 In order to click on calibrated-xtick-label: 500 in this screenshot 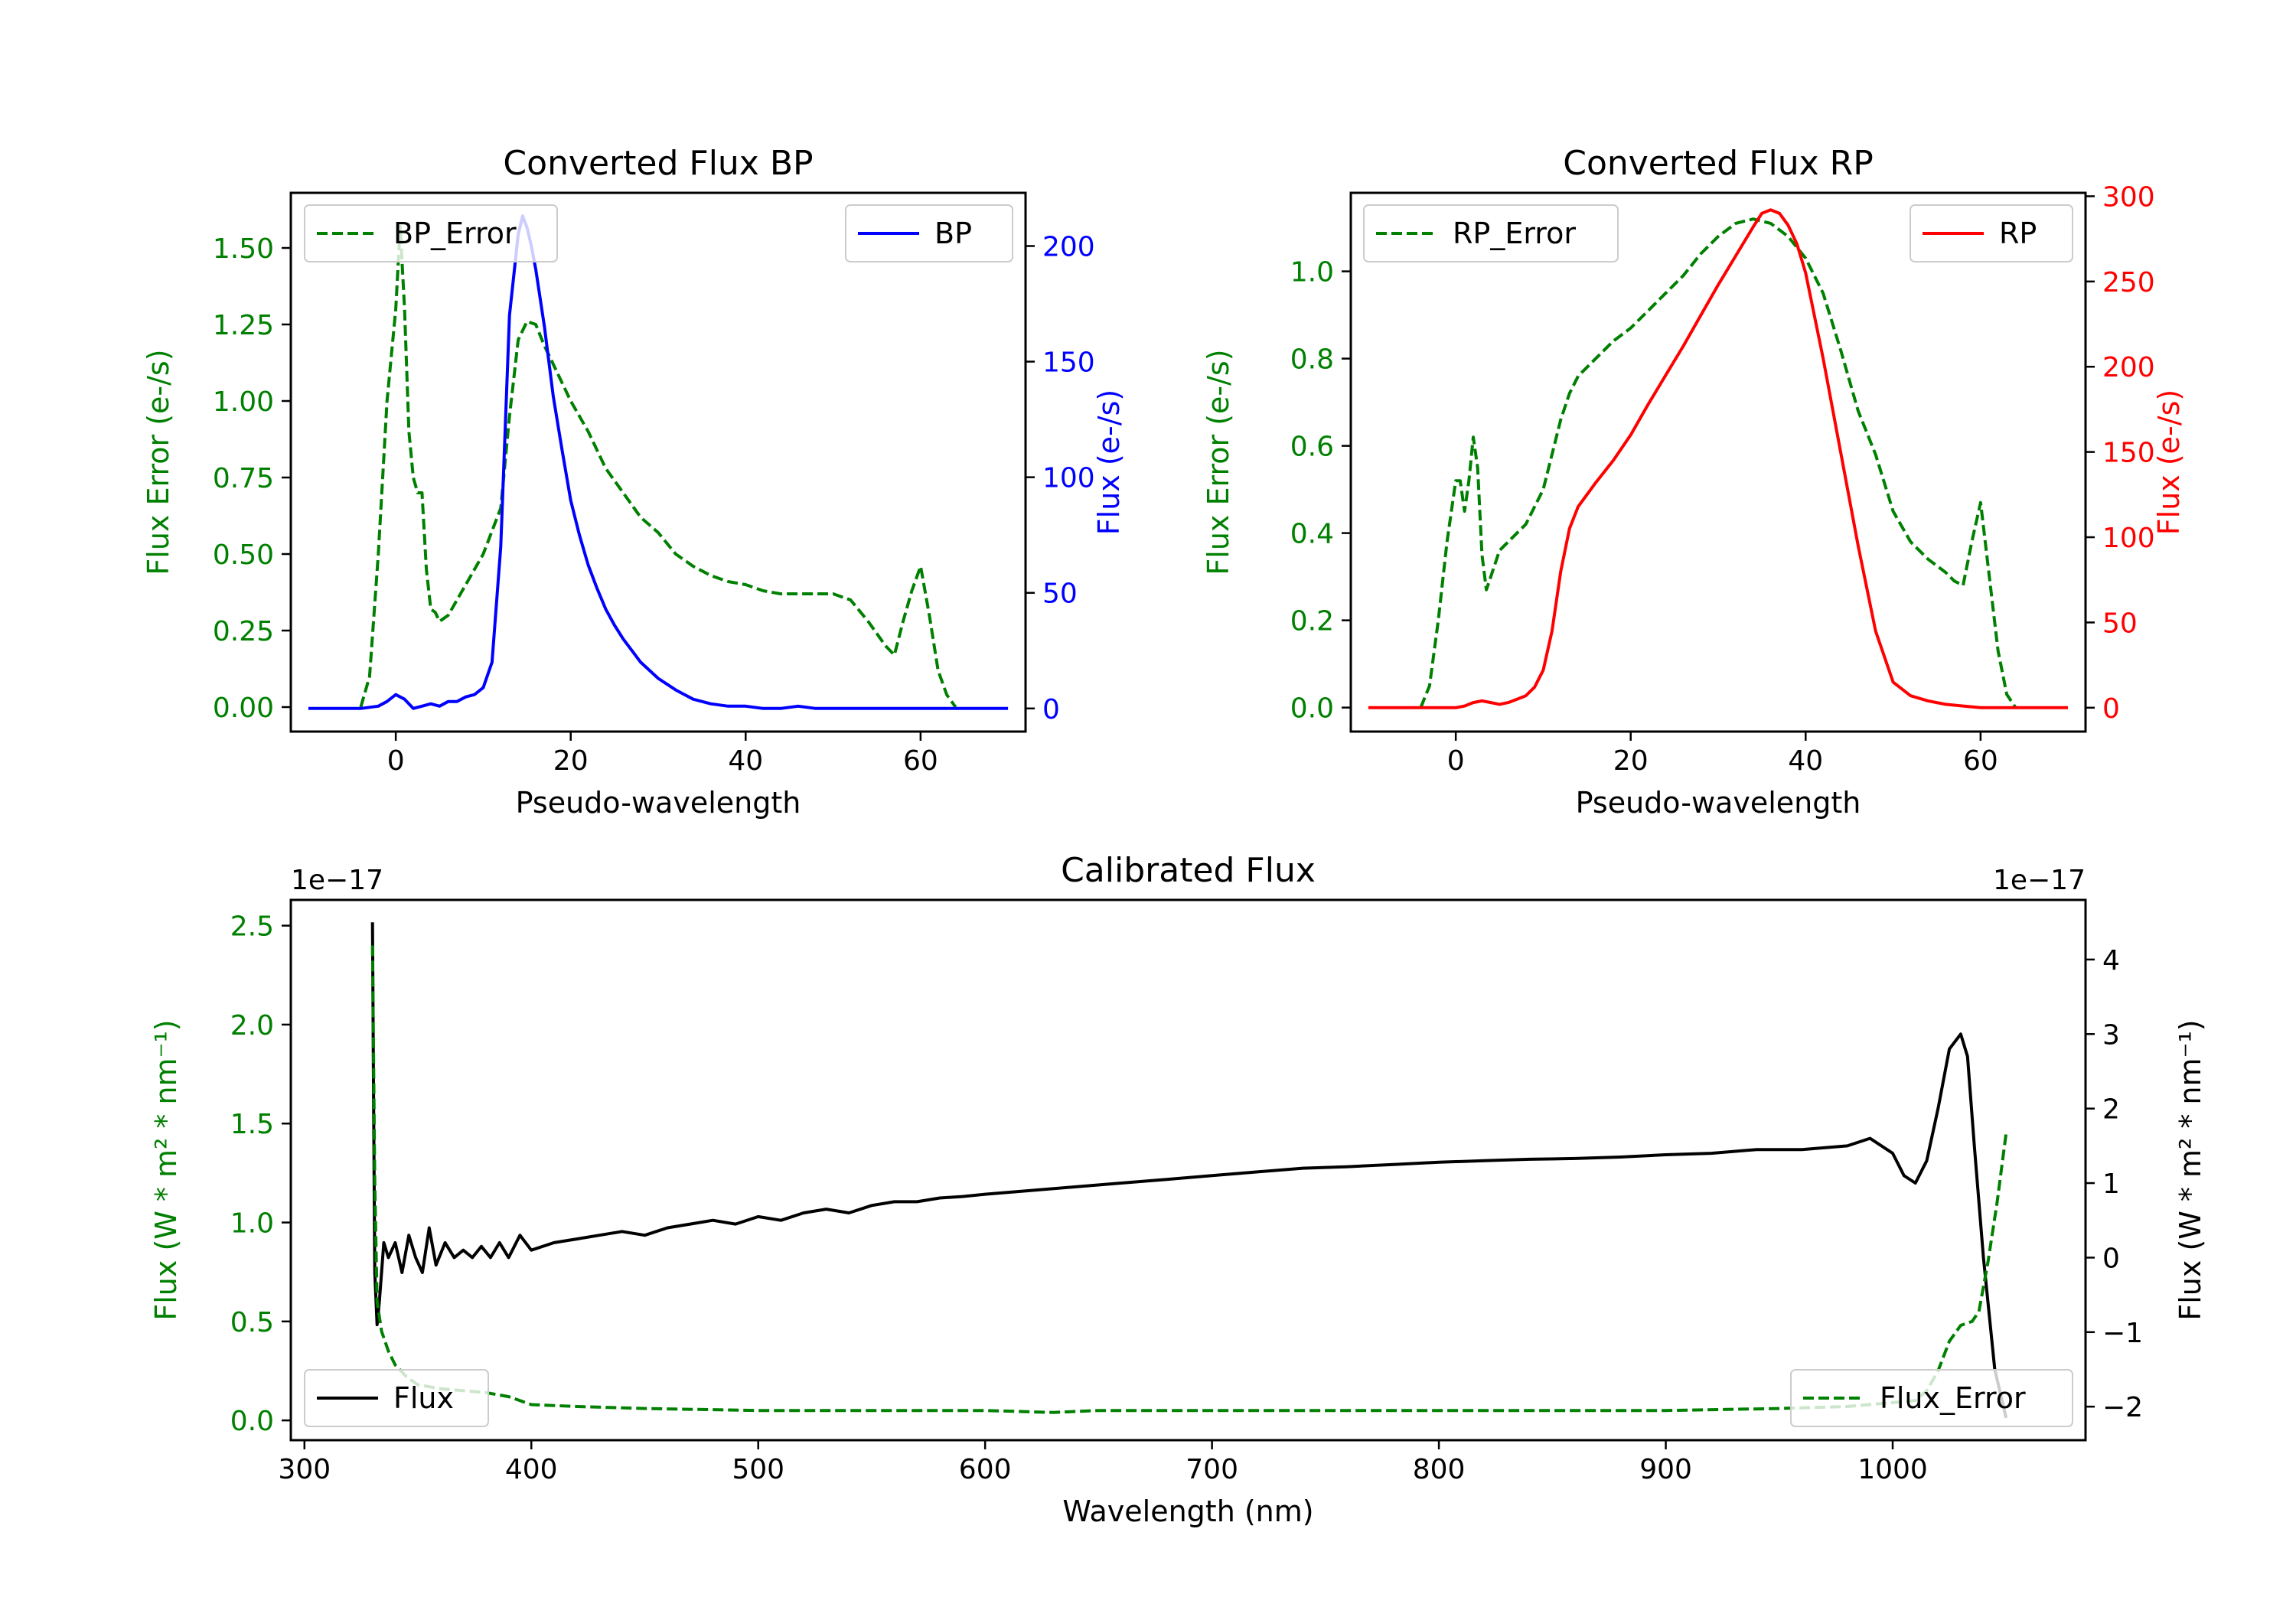, I will do `click(758, 1470)`.